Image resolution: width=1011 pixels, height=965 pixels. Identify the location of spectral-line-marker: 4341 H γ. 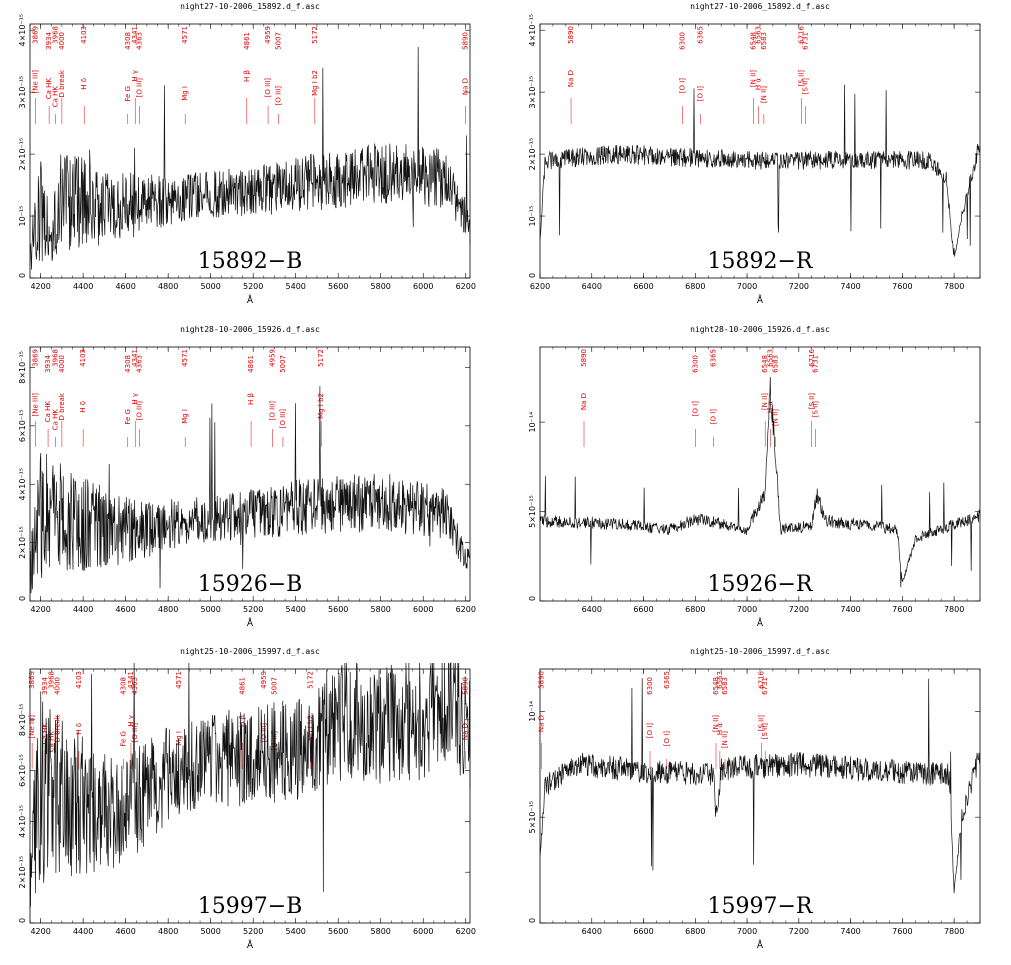
(135, 75).